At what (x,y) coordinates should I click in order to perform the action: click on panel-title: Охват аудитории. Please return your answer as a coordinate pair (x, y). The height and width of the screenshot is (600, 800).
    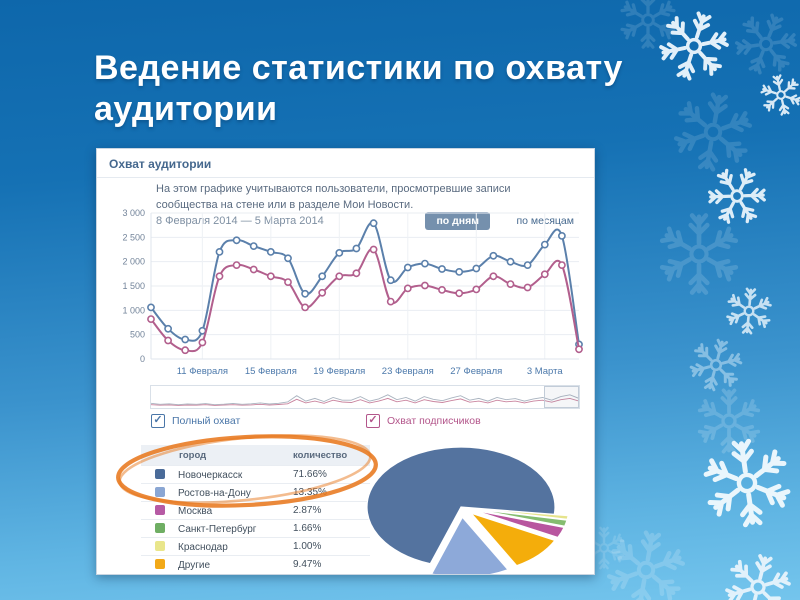
    Looking at the image, I should click on (345, 163).